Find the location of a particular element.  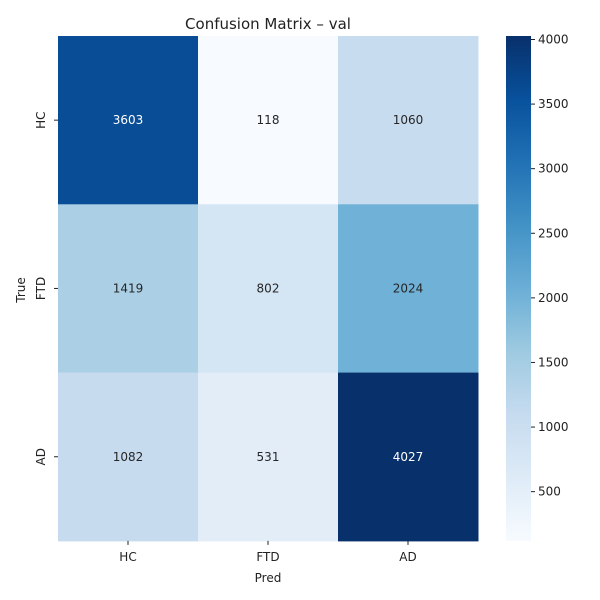

colorbar-tick-label: 1000 is located at coordinates (553, 427).